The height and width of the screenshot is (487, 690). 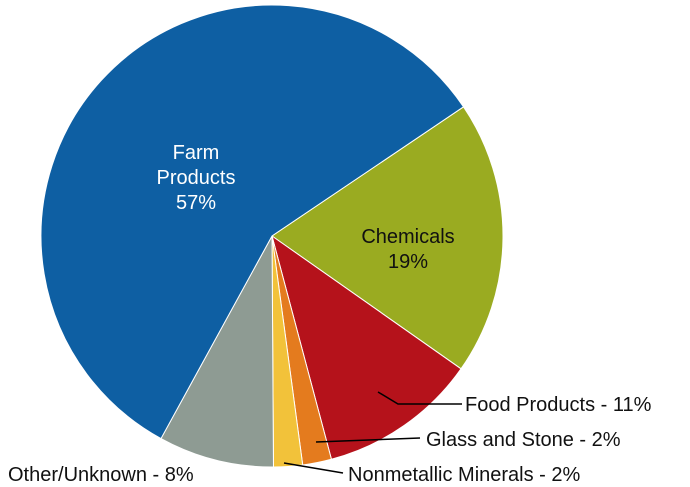 I want to click on leader-line-food-products, so click(x=419, y=398).